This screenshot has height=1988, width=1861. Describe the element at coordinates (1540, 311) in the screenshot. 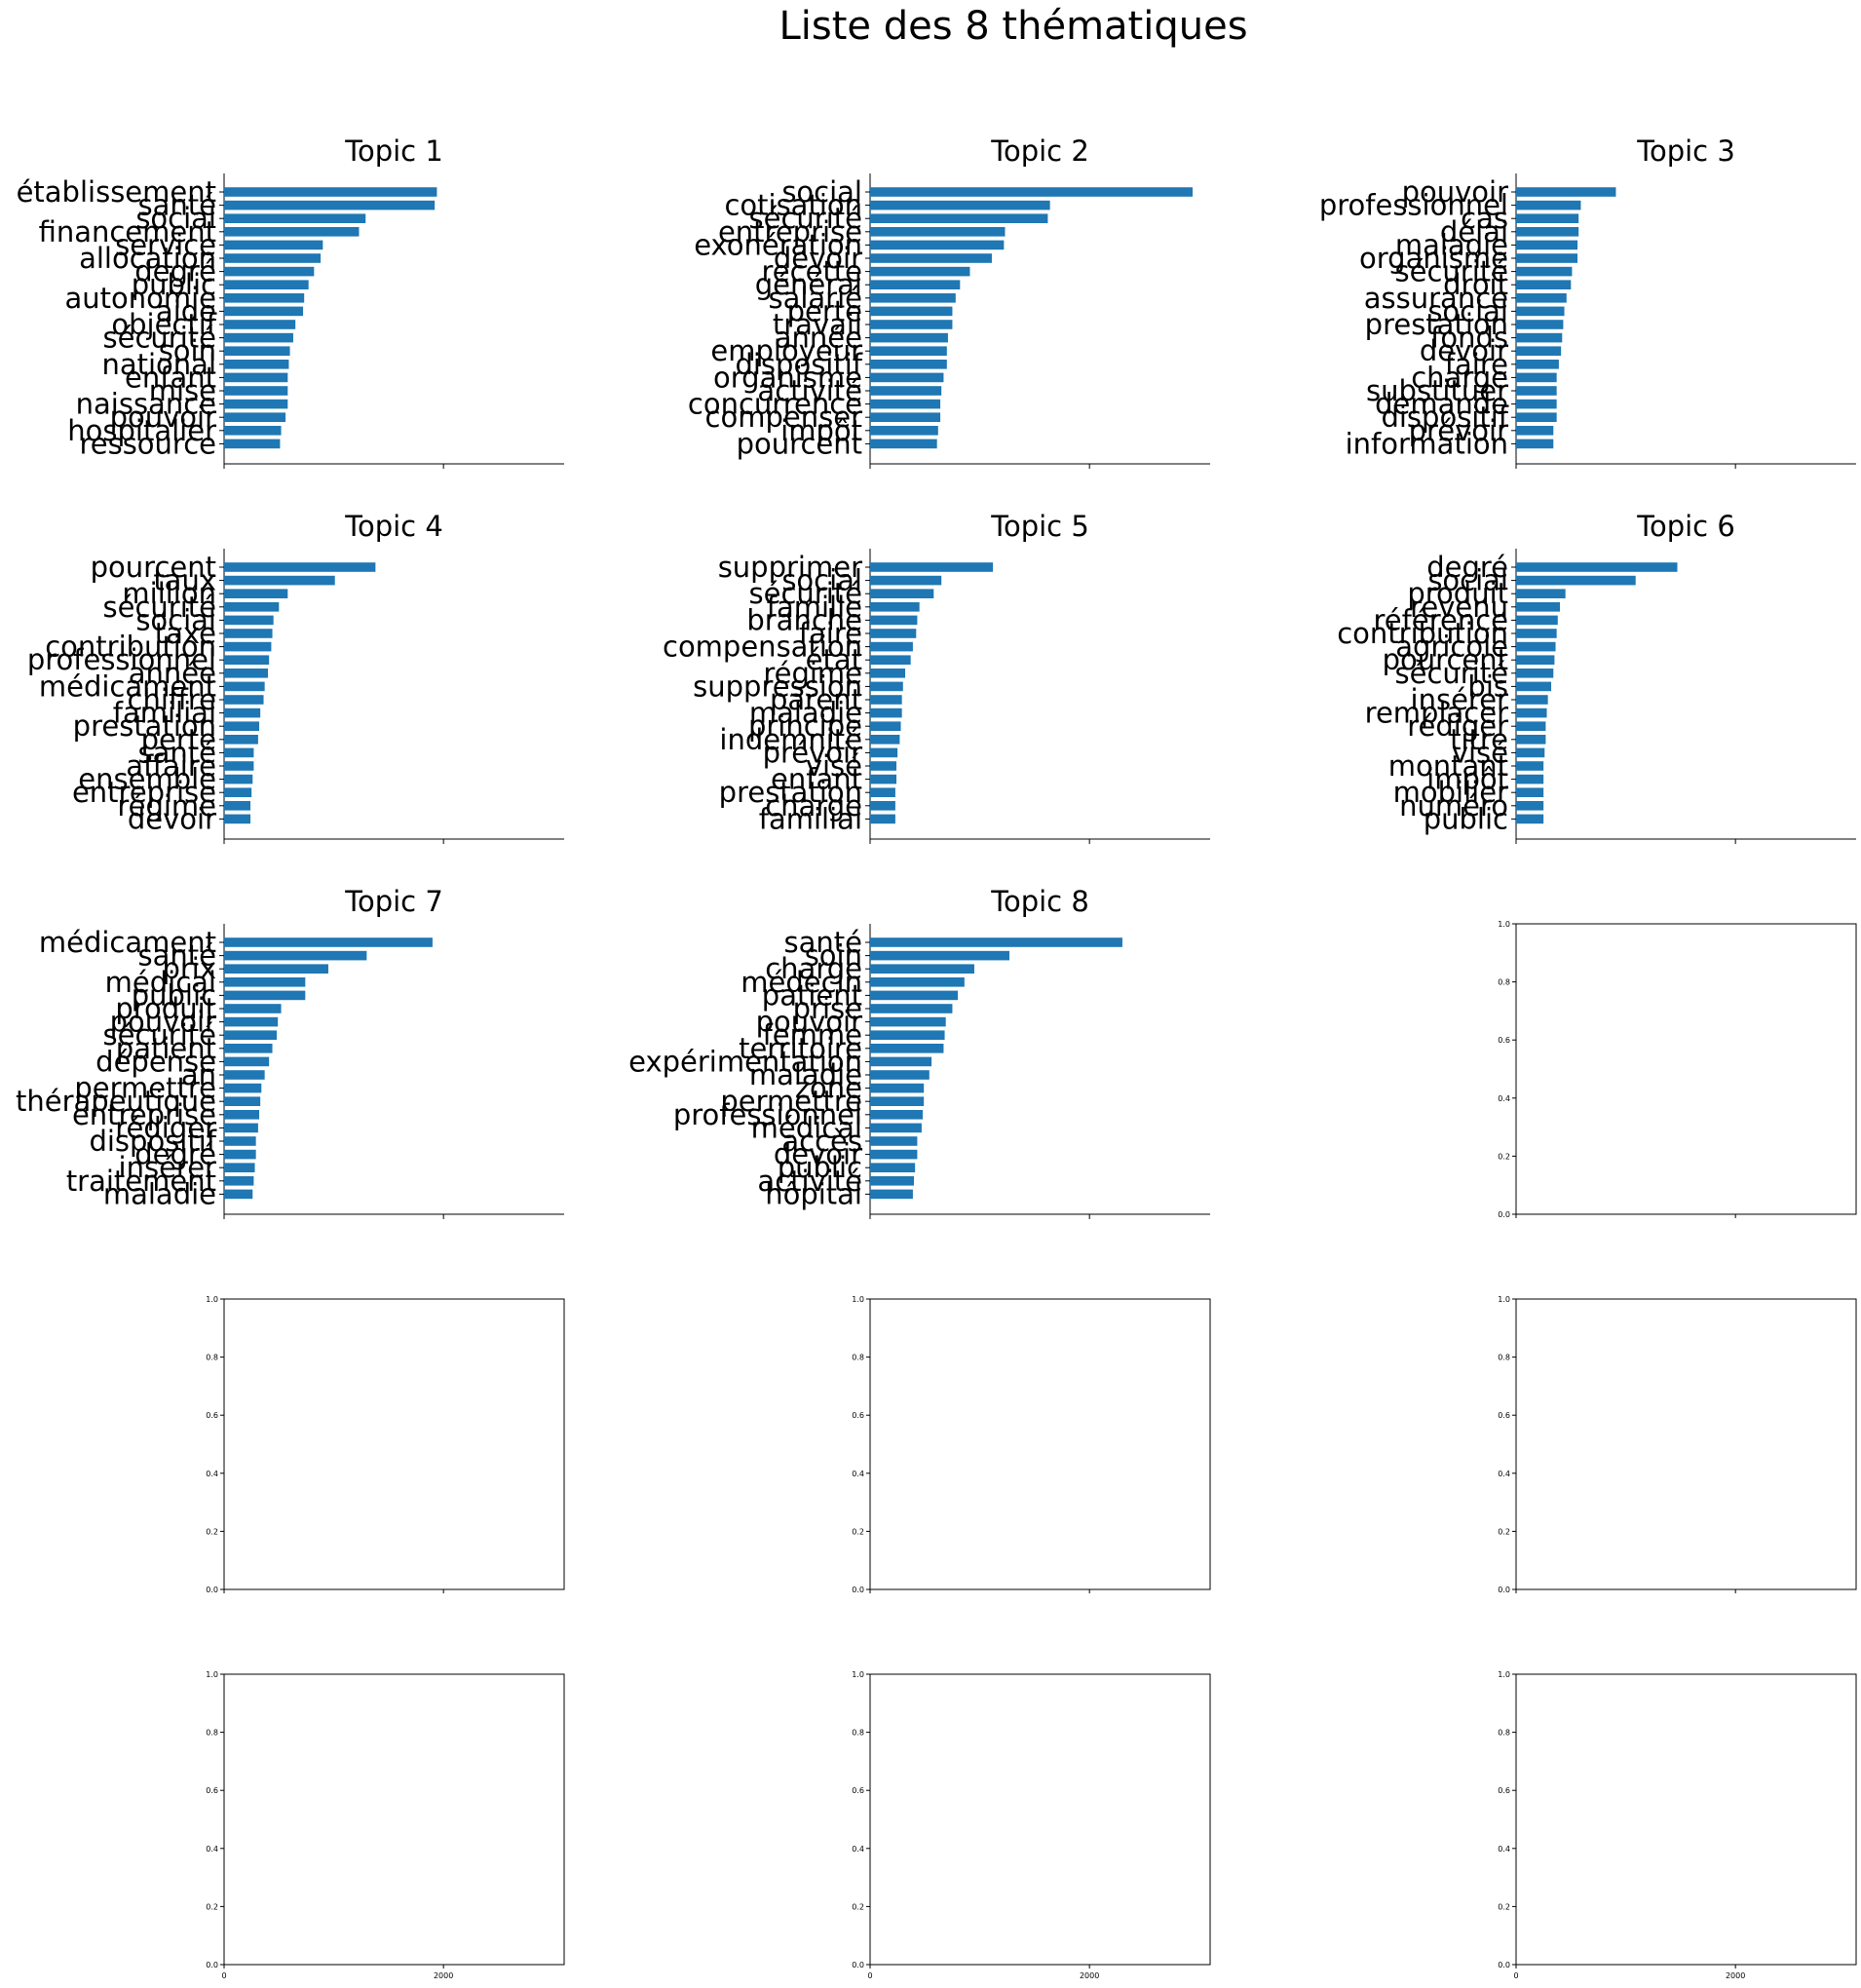

I see `bar-social` at that location.